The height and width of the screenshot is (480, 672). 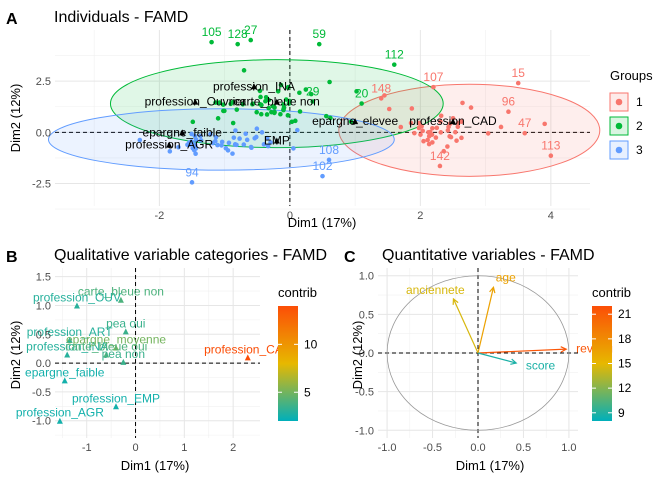 I want to click on category-label: EMP, so click(x=277, y=141).